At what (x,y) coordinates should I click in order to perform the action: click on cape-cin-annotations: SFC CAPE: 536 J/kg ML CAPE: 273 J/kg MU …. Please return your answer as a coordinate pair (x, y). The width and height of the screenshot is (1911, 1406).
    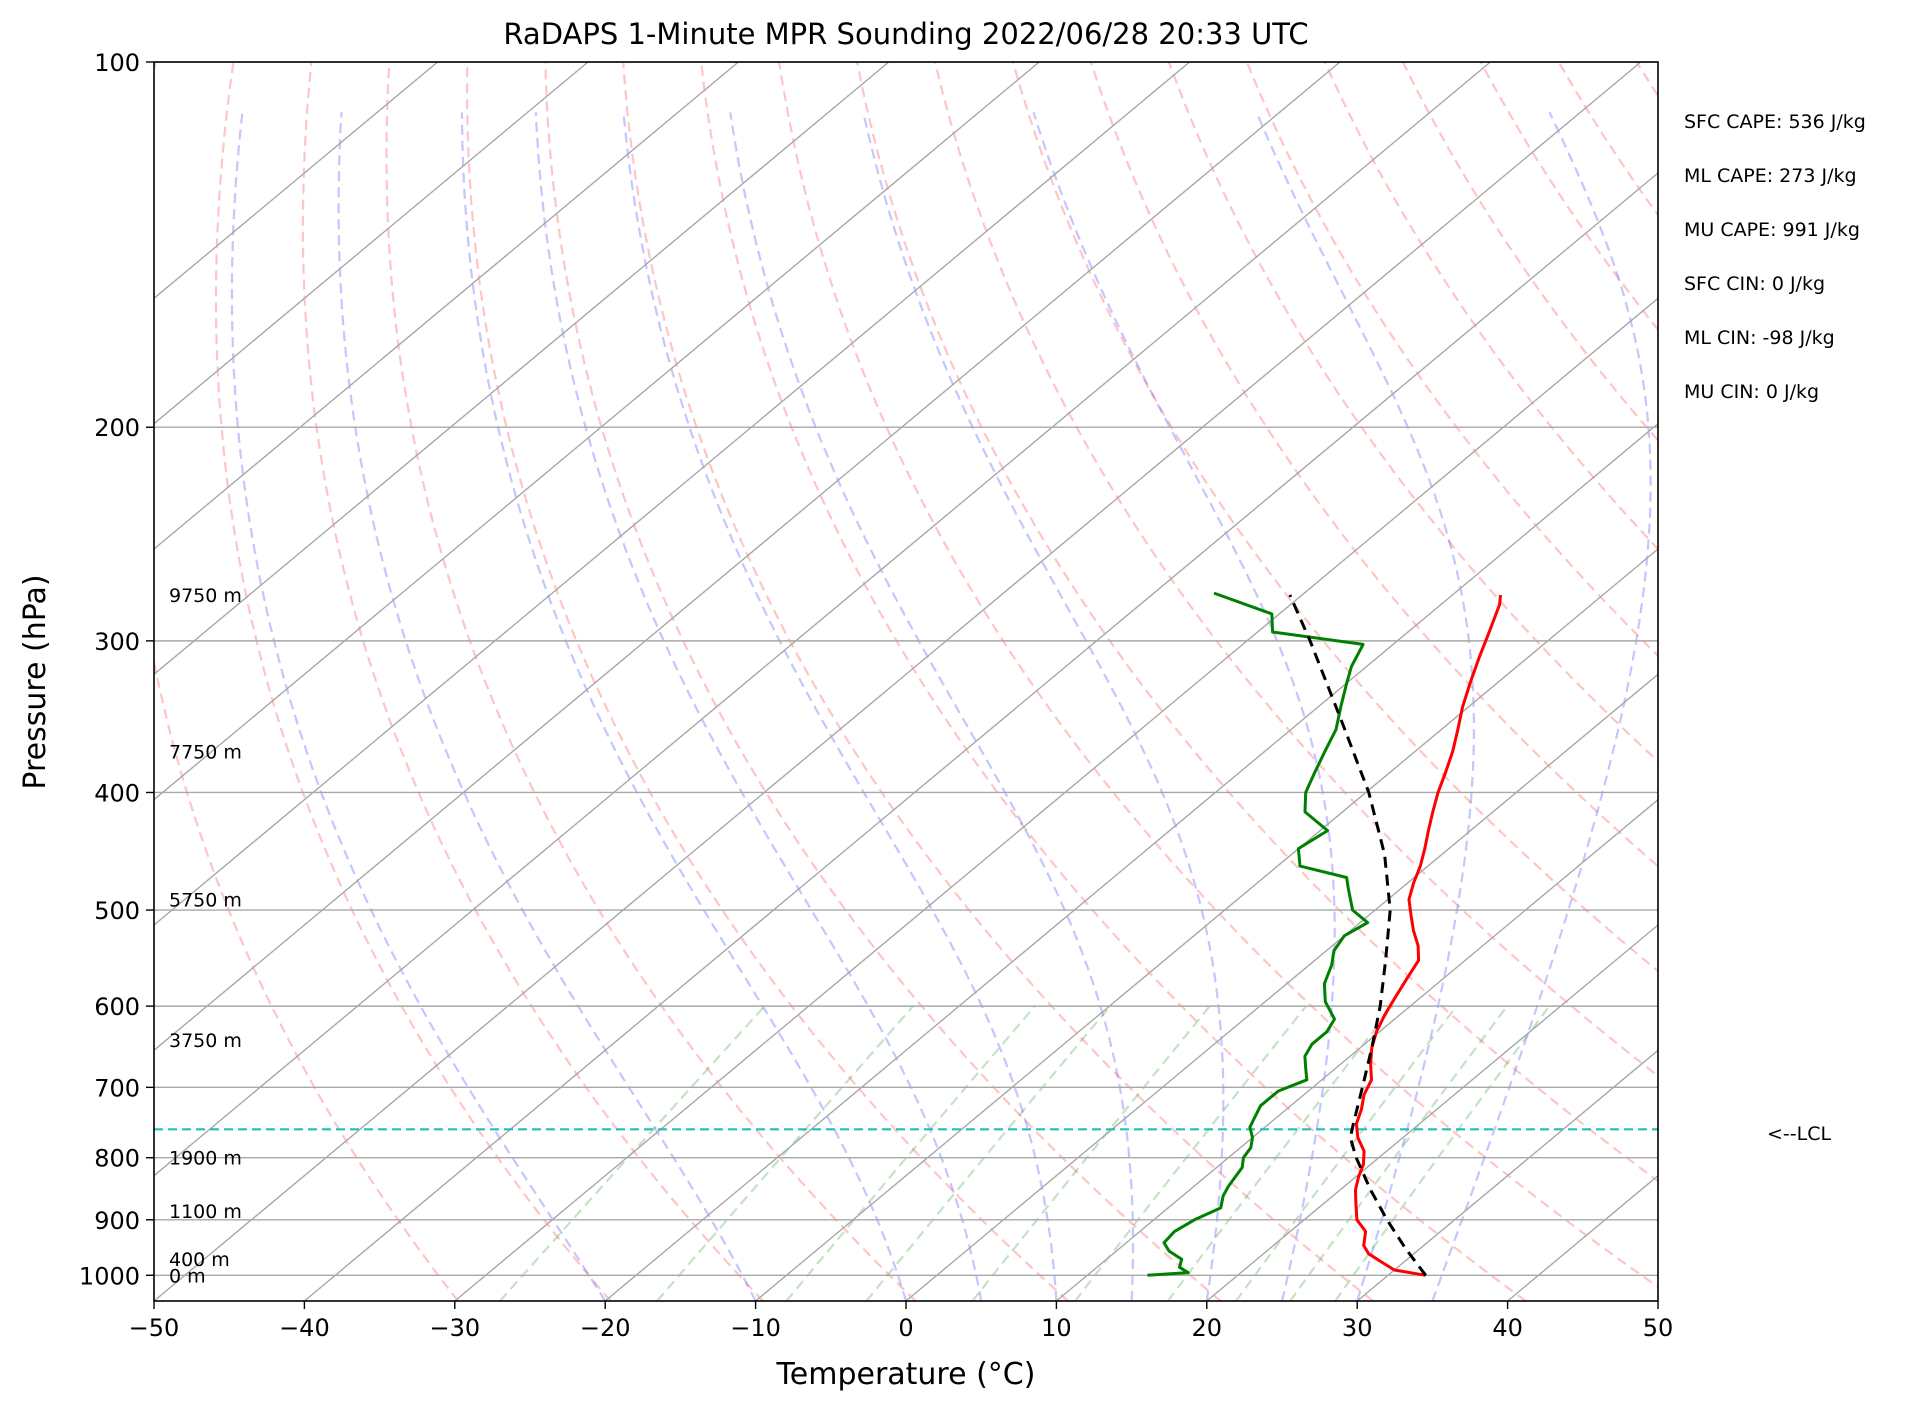
    Looking at the image, I should click on (1775, 257).